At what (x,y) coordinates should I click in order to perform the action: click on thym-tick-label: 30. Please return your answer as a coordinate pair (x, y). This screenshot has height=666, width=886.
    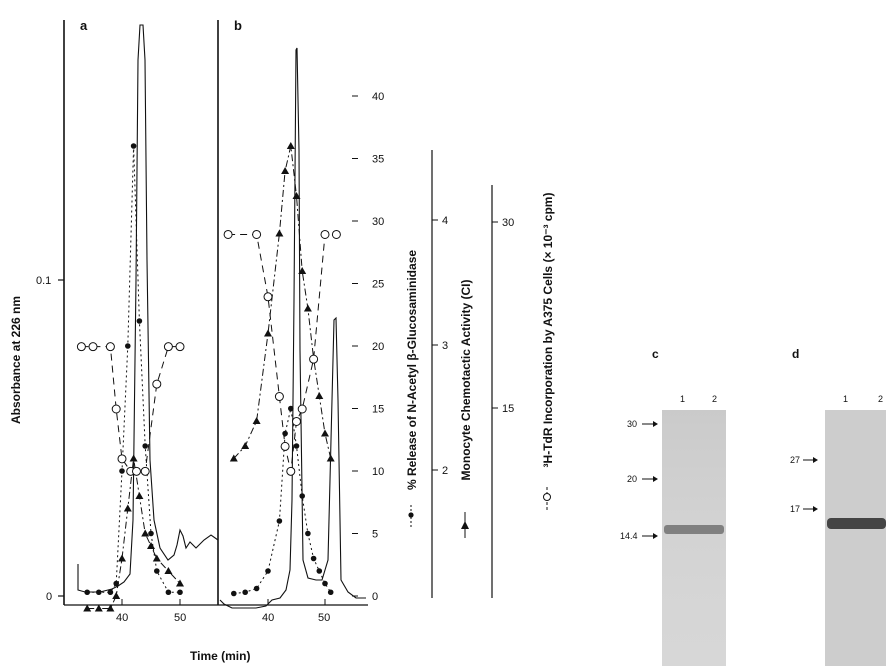
    Looking at the image, I should click on (508, 223).